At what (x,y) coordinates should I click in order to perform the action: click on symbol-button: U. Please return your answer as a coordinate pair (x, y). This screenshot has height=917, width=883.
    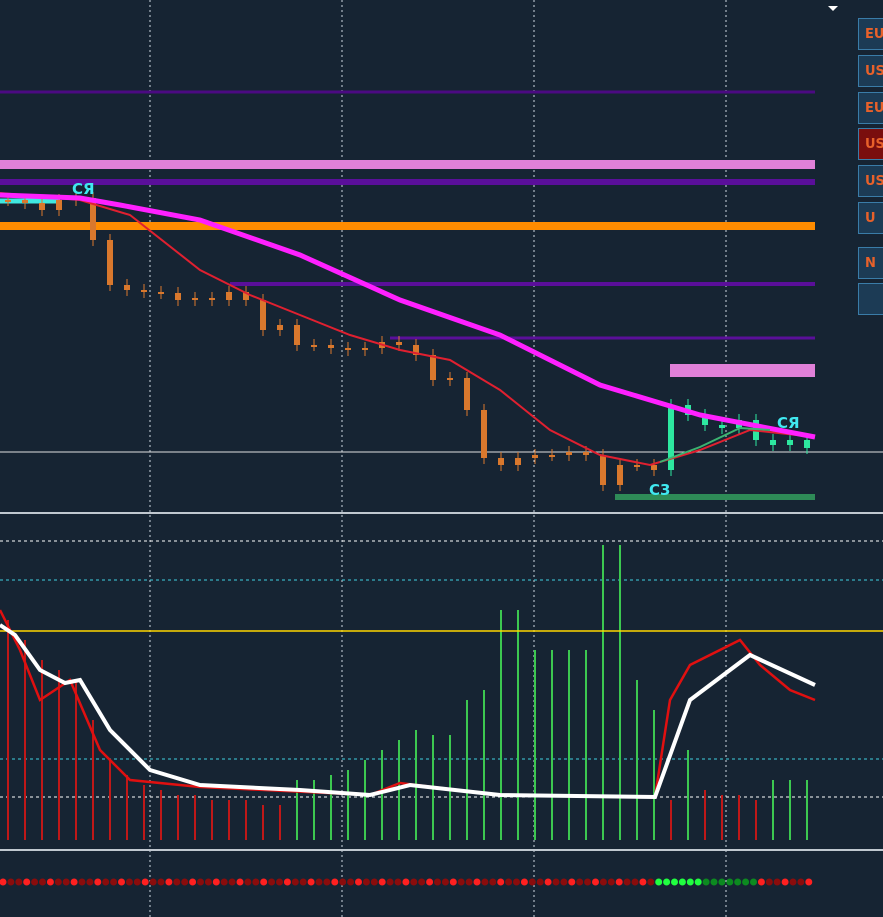
    Looking at the image, I should click on (870, 218).